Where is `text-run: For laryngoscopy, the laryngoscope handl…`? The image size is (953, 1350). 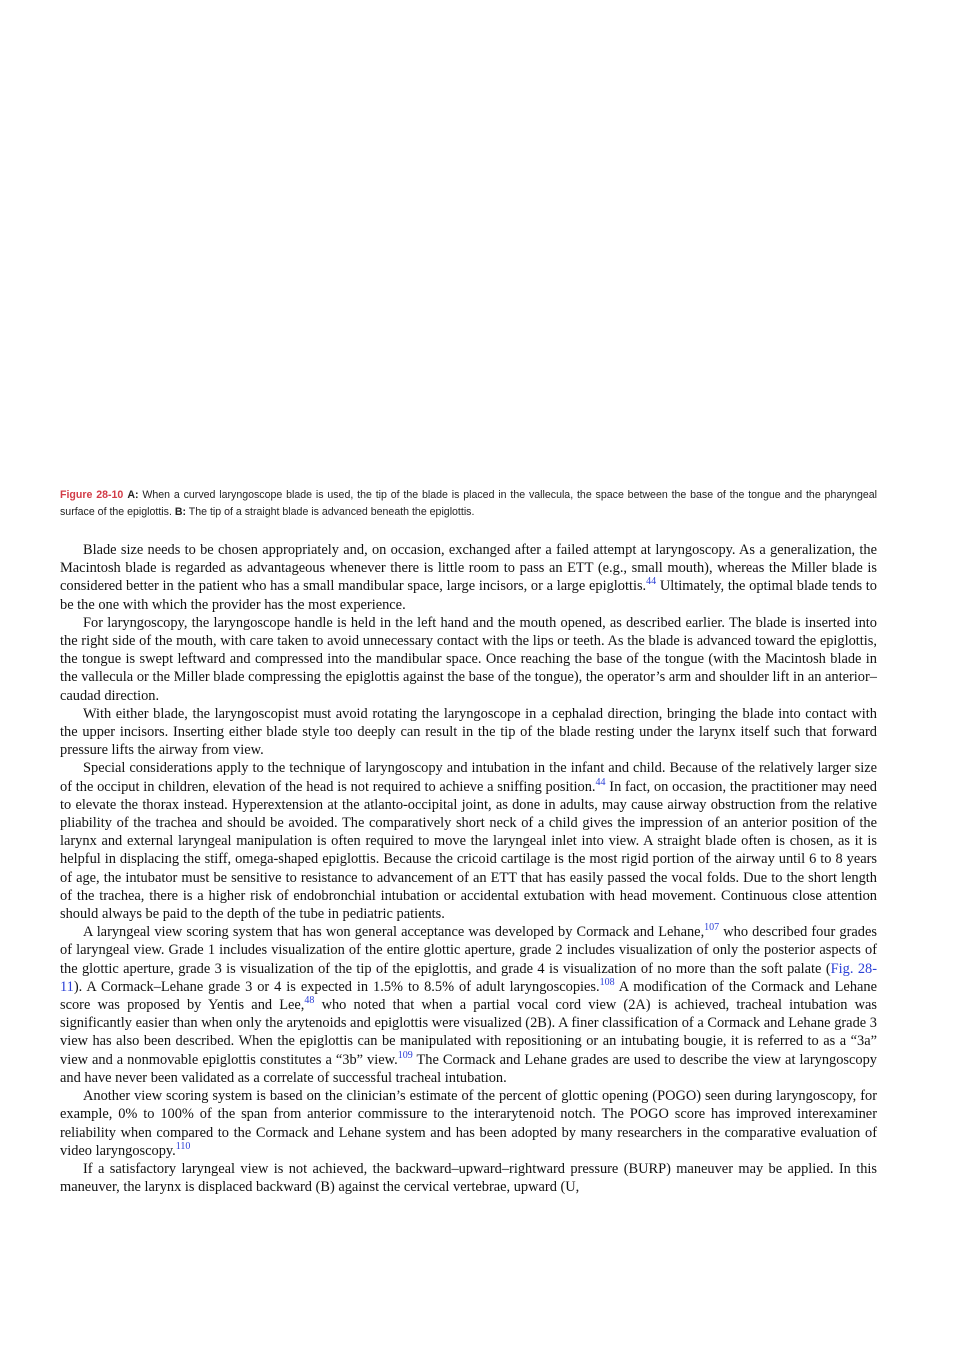 text-run: For laryngoscopy, the laryngoscope handl… is located at coordinates (468, 659).